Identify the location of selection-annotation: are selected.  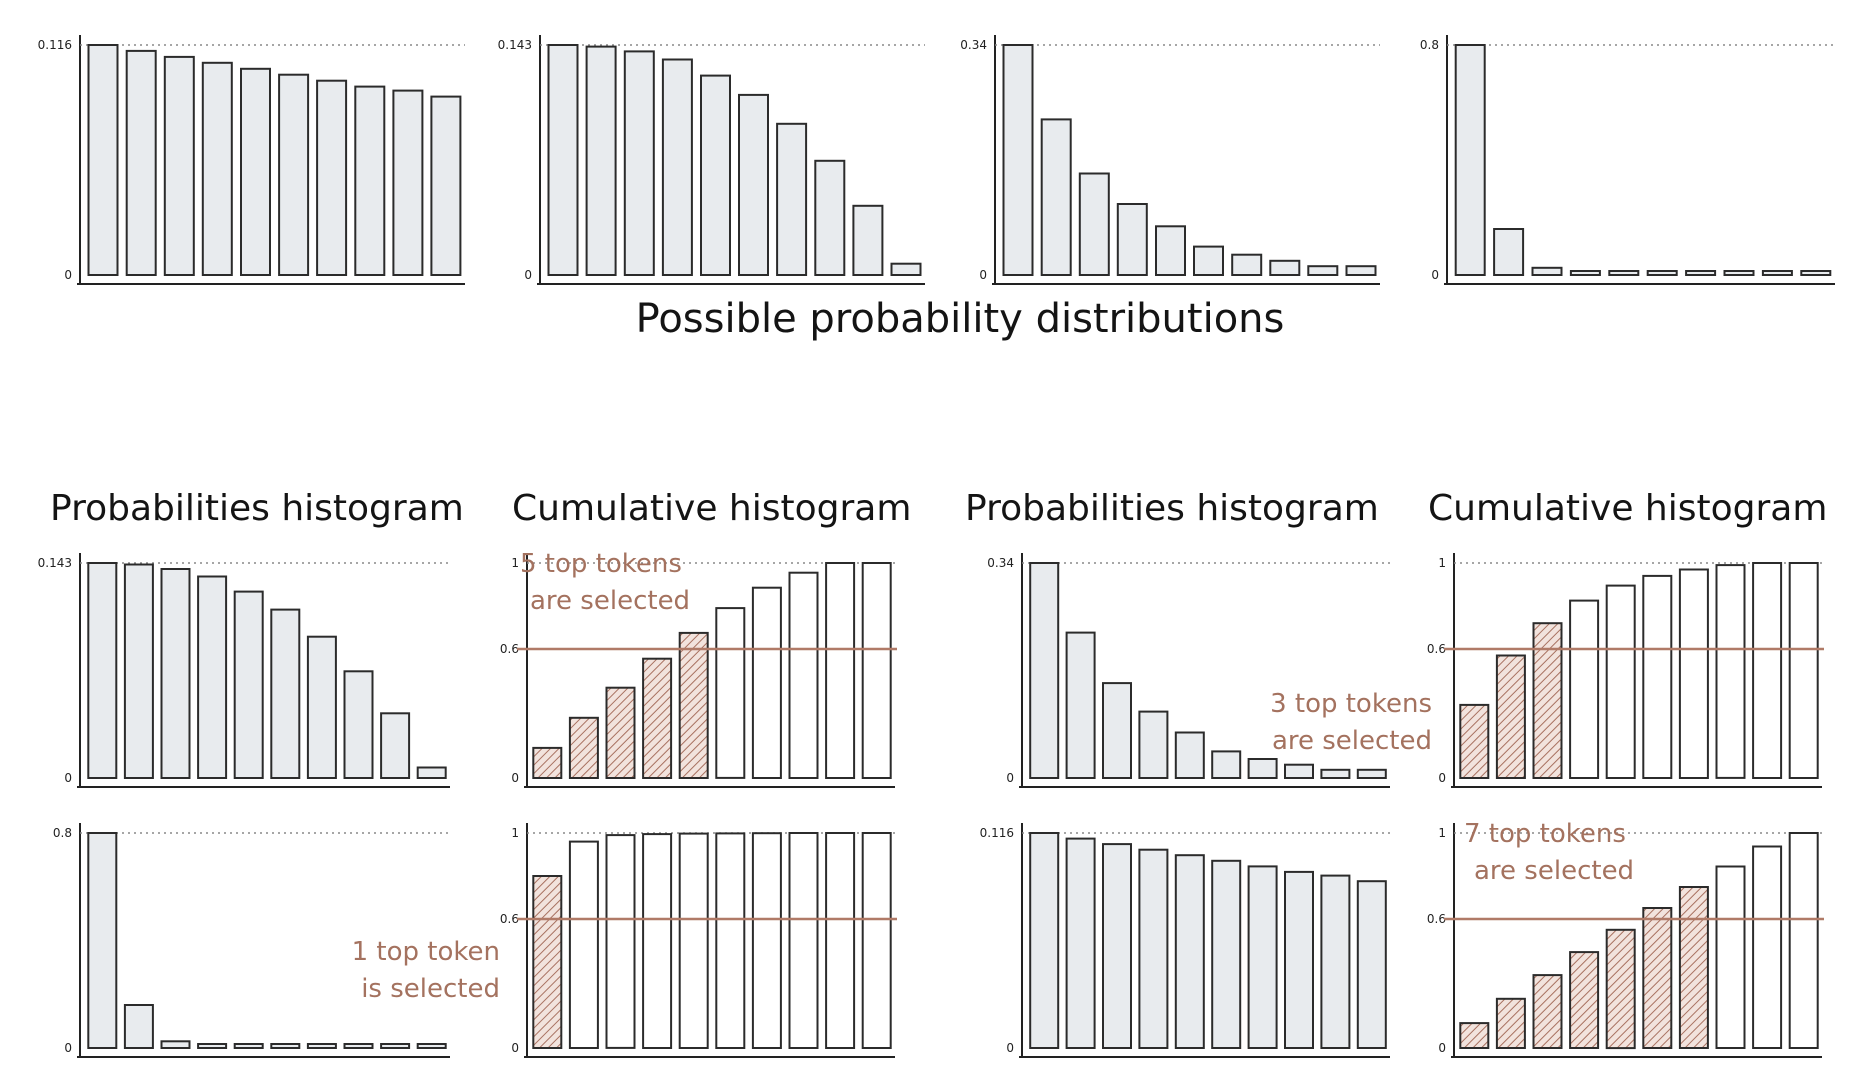
(1352, 741).